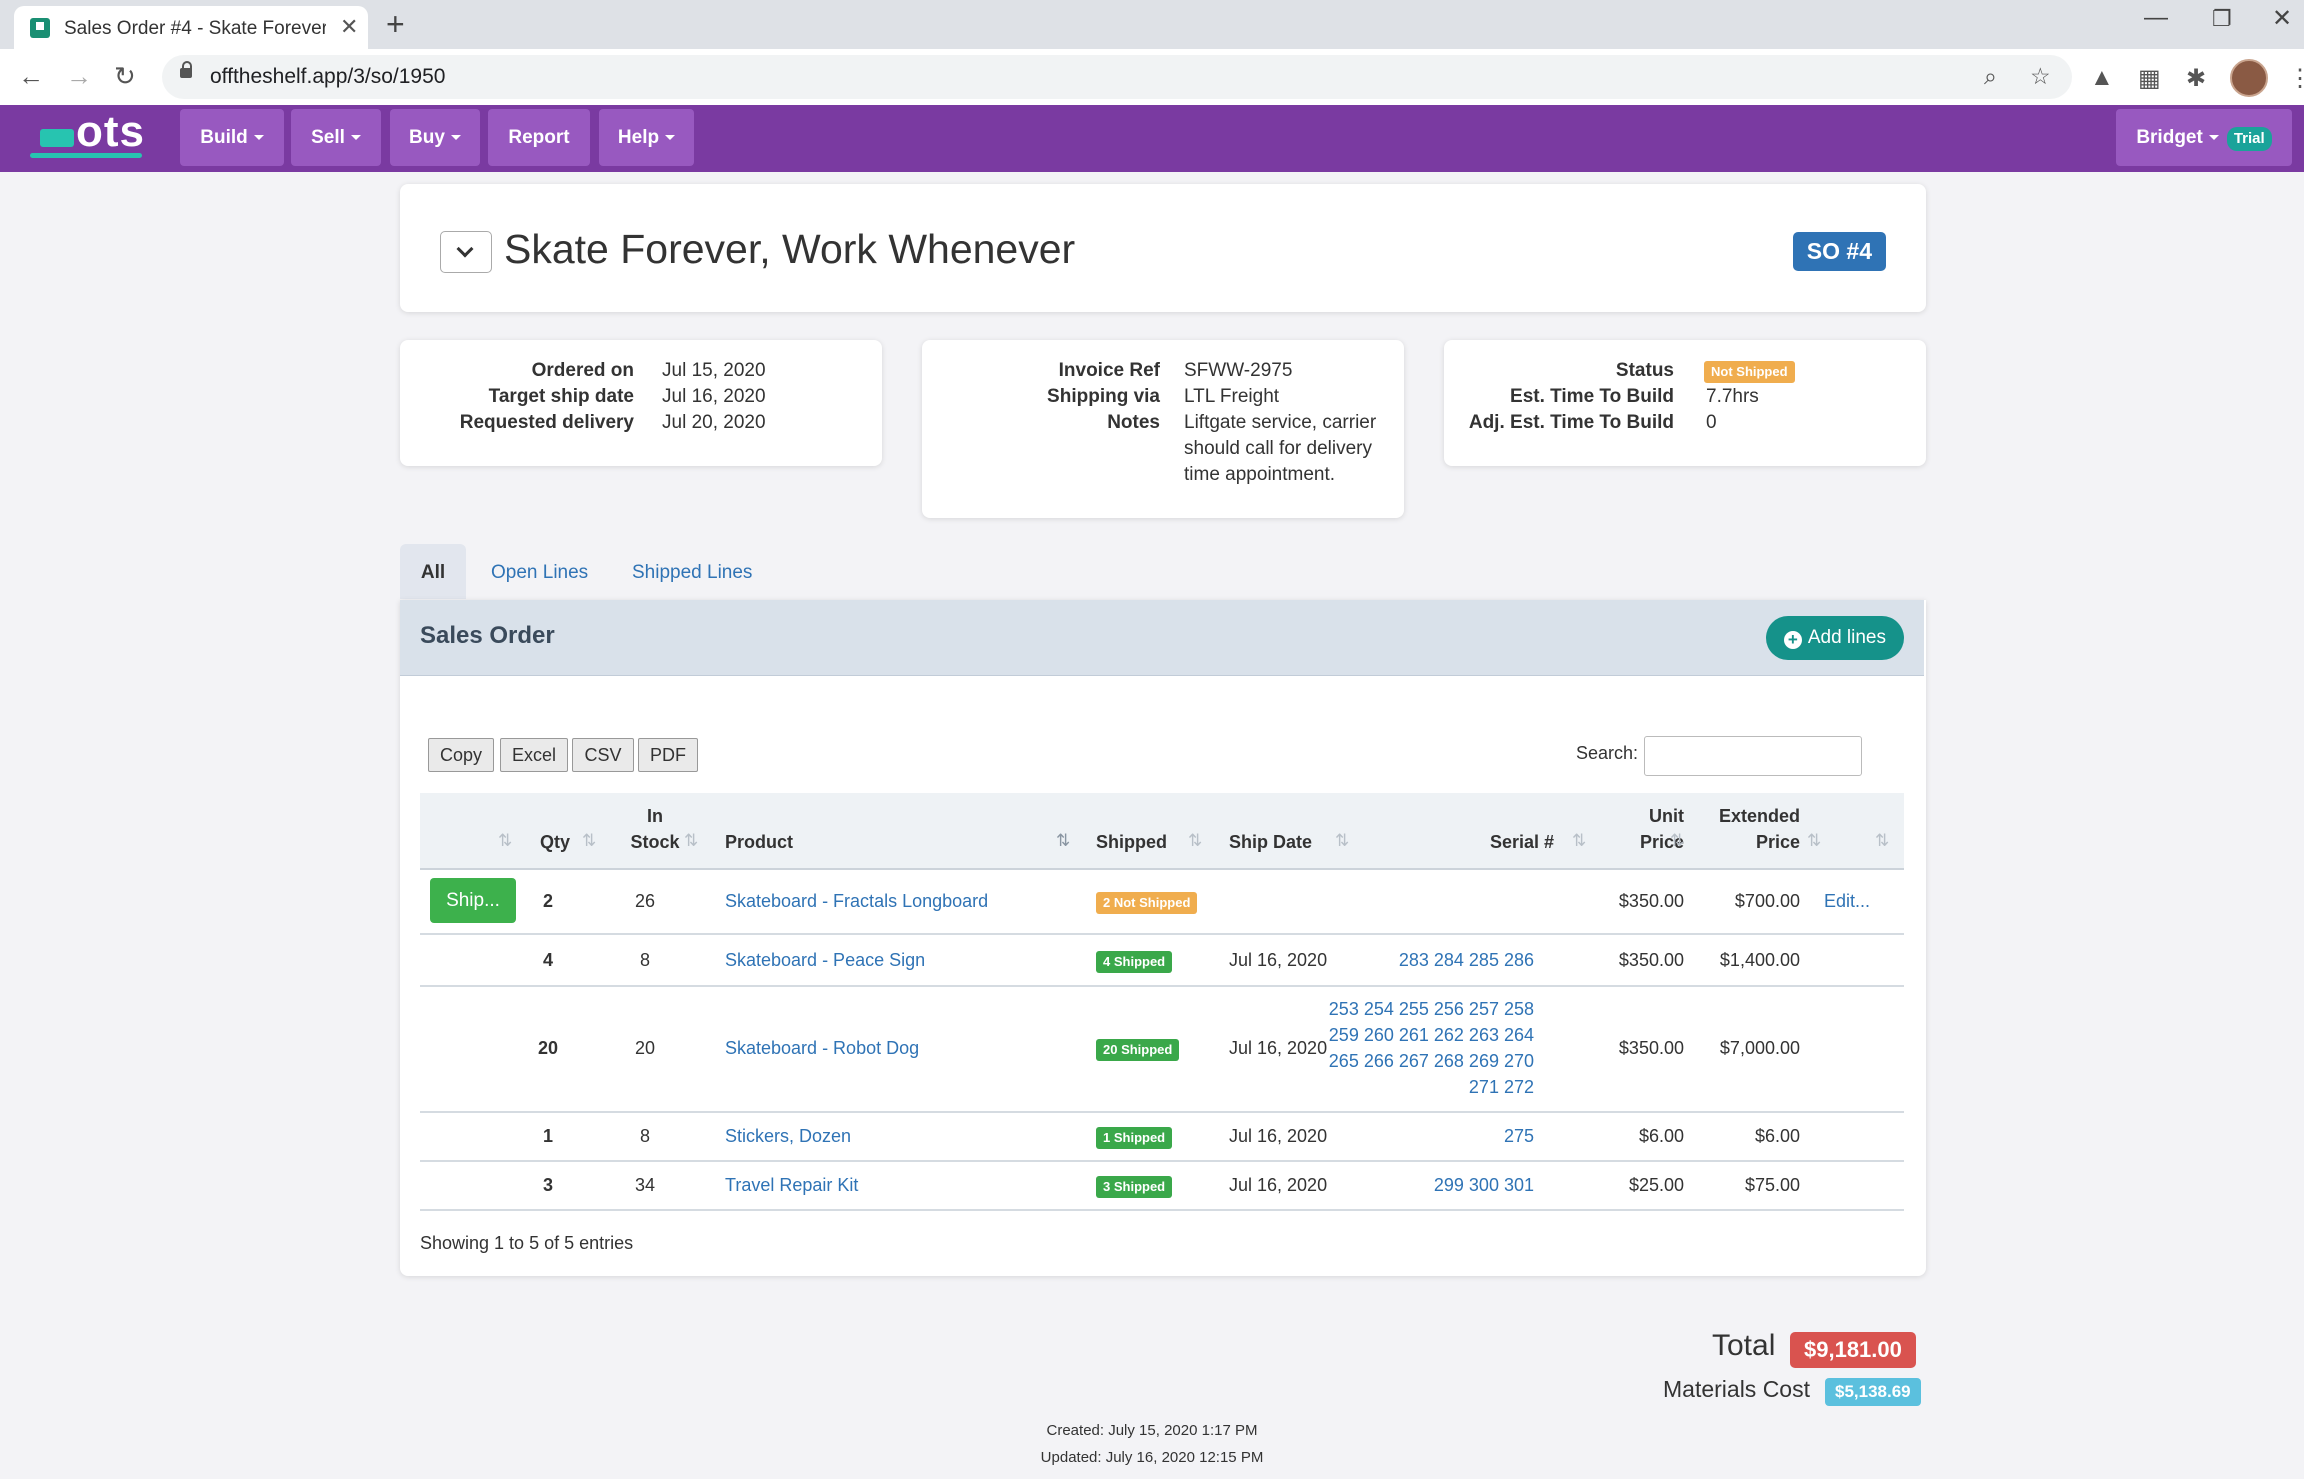 Image resolution: width=2304 pixels, height=1479 pixels. What do you see at coordinates (2149, 78) in the screenshot?
I see `grid-extension-icon: ▦` at bounding box center [2149, 78].